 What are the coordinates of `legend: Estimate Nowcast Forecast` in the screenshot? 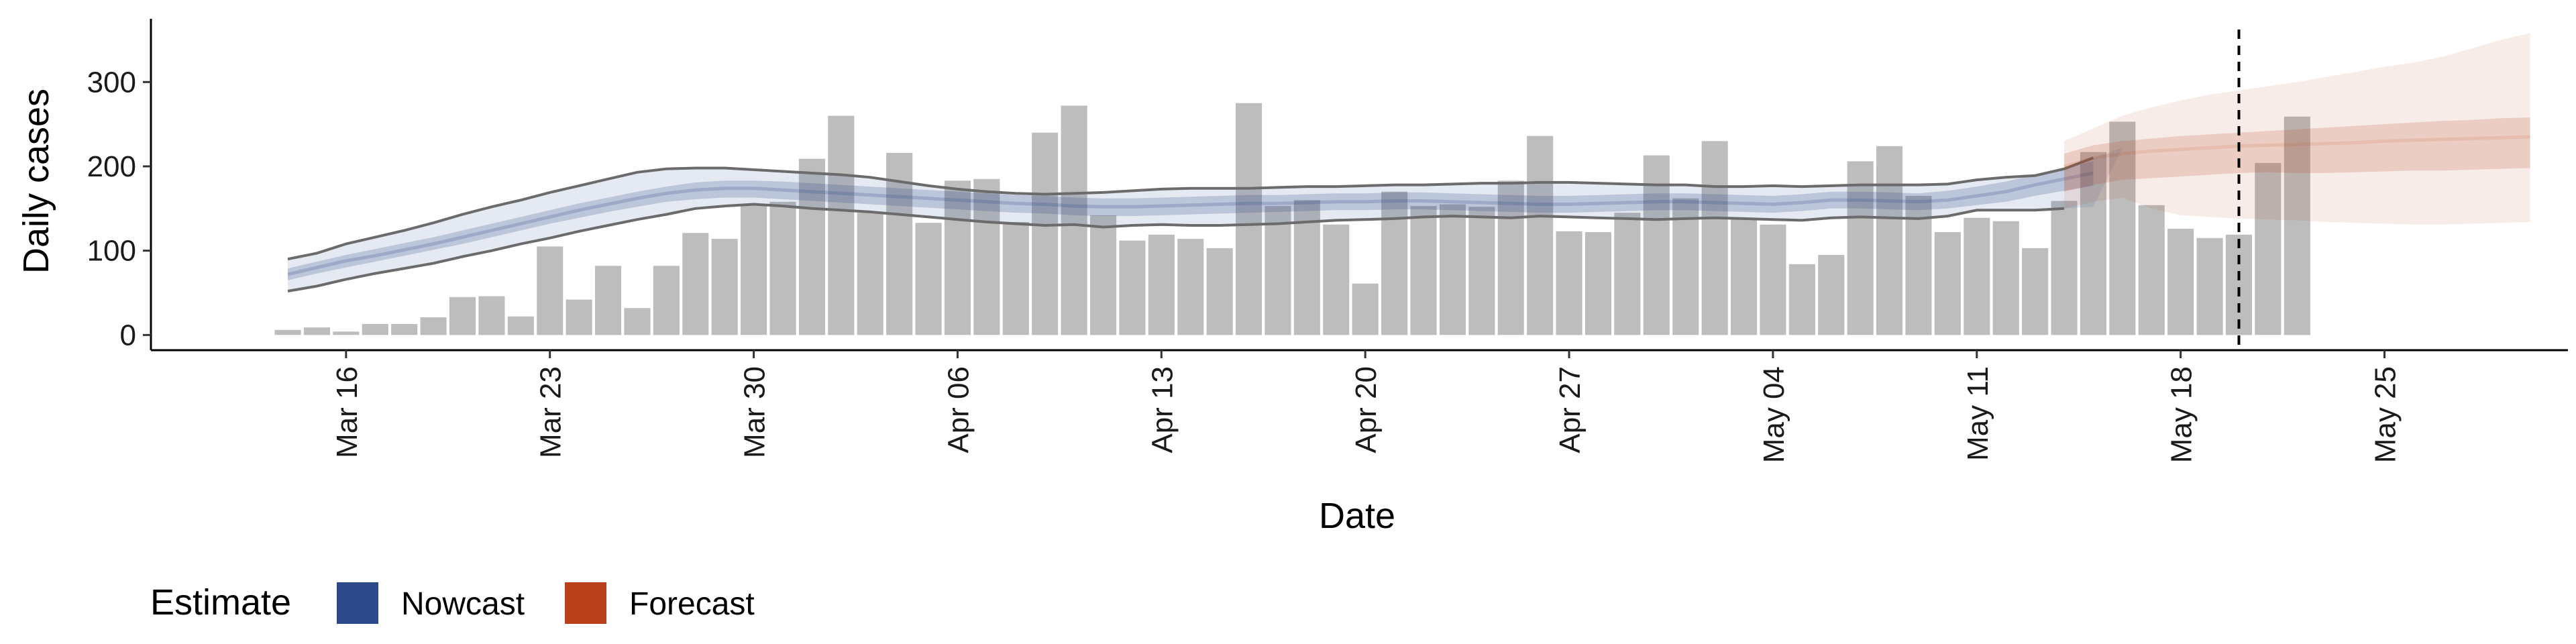 It's located at (452, 603).